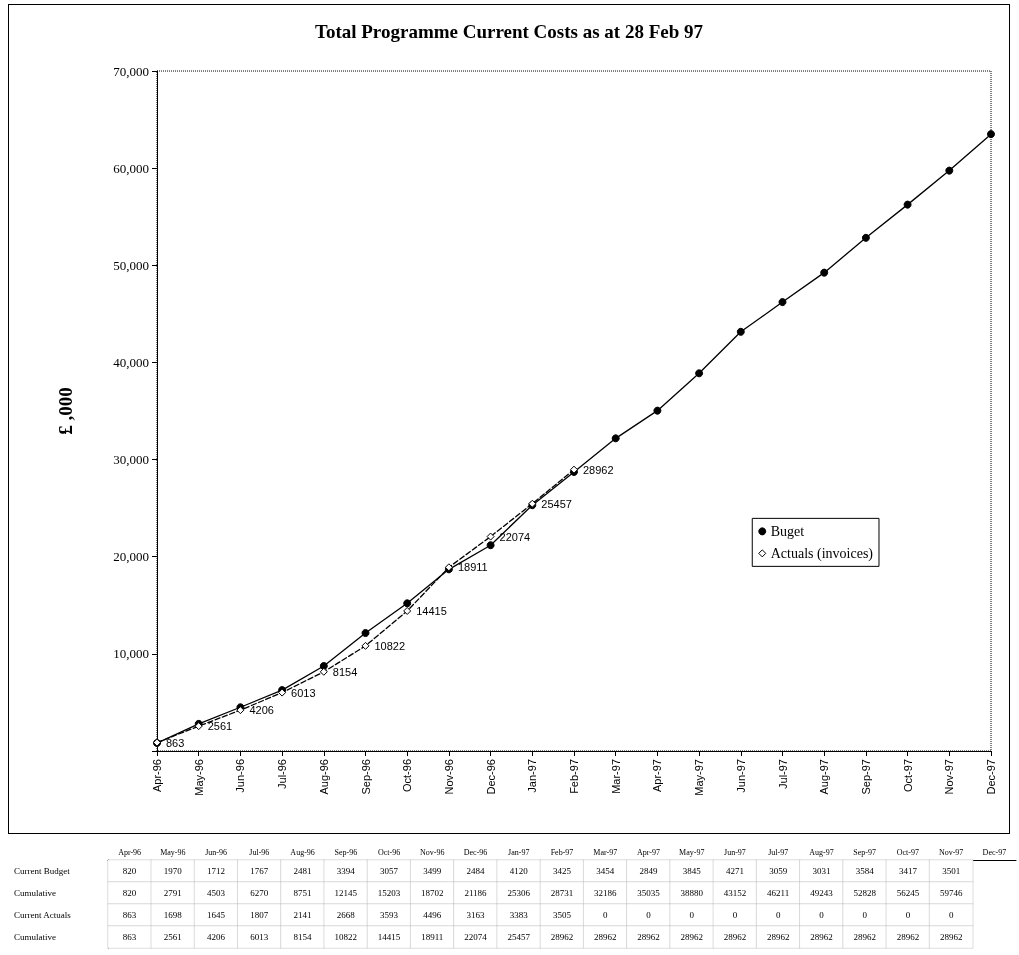 This screenshot has width=1019, height=955. I want to click on data-label: 4503, so click(216, 893).